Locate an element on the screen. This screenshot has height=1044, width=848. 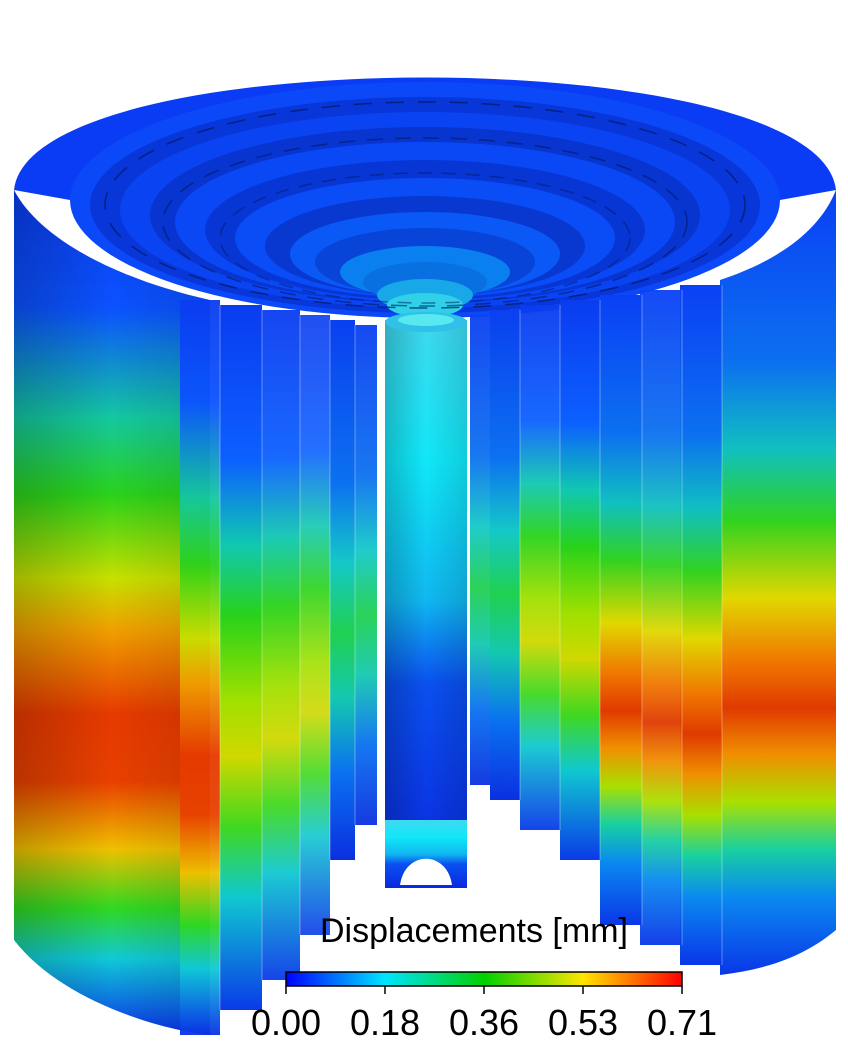
legend-title: Displacements [mm] is located at coordinates (474, 931).